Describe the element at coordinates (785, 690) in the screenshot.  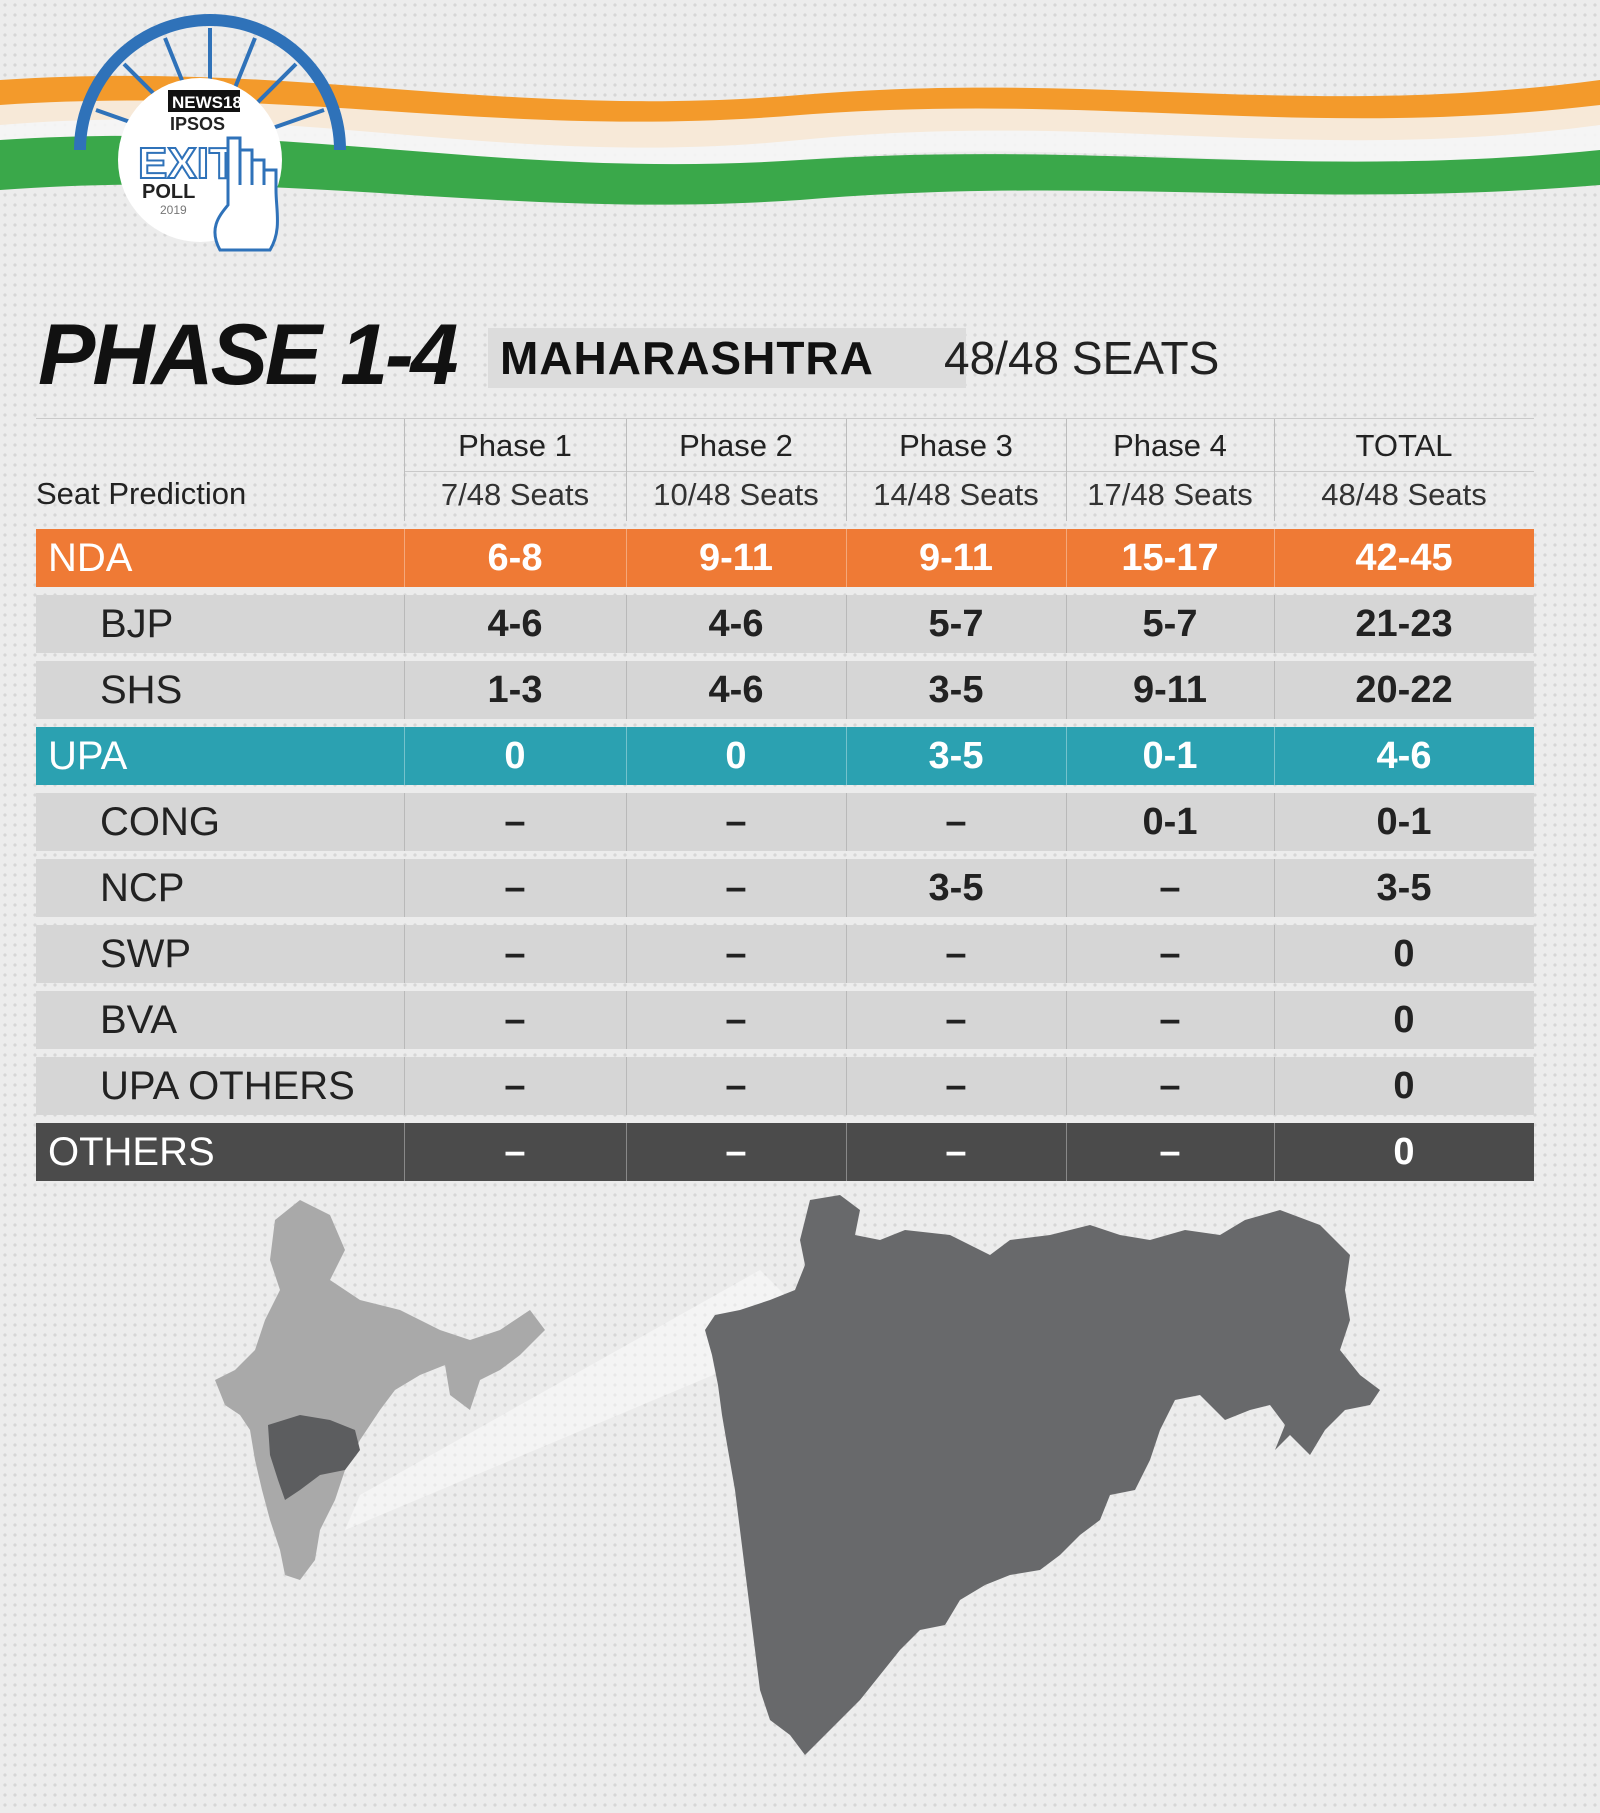
I see `table-row-shs: SHS 1-3 4-6 3-5 9-11 20-22` at that location.